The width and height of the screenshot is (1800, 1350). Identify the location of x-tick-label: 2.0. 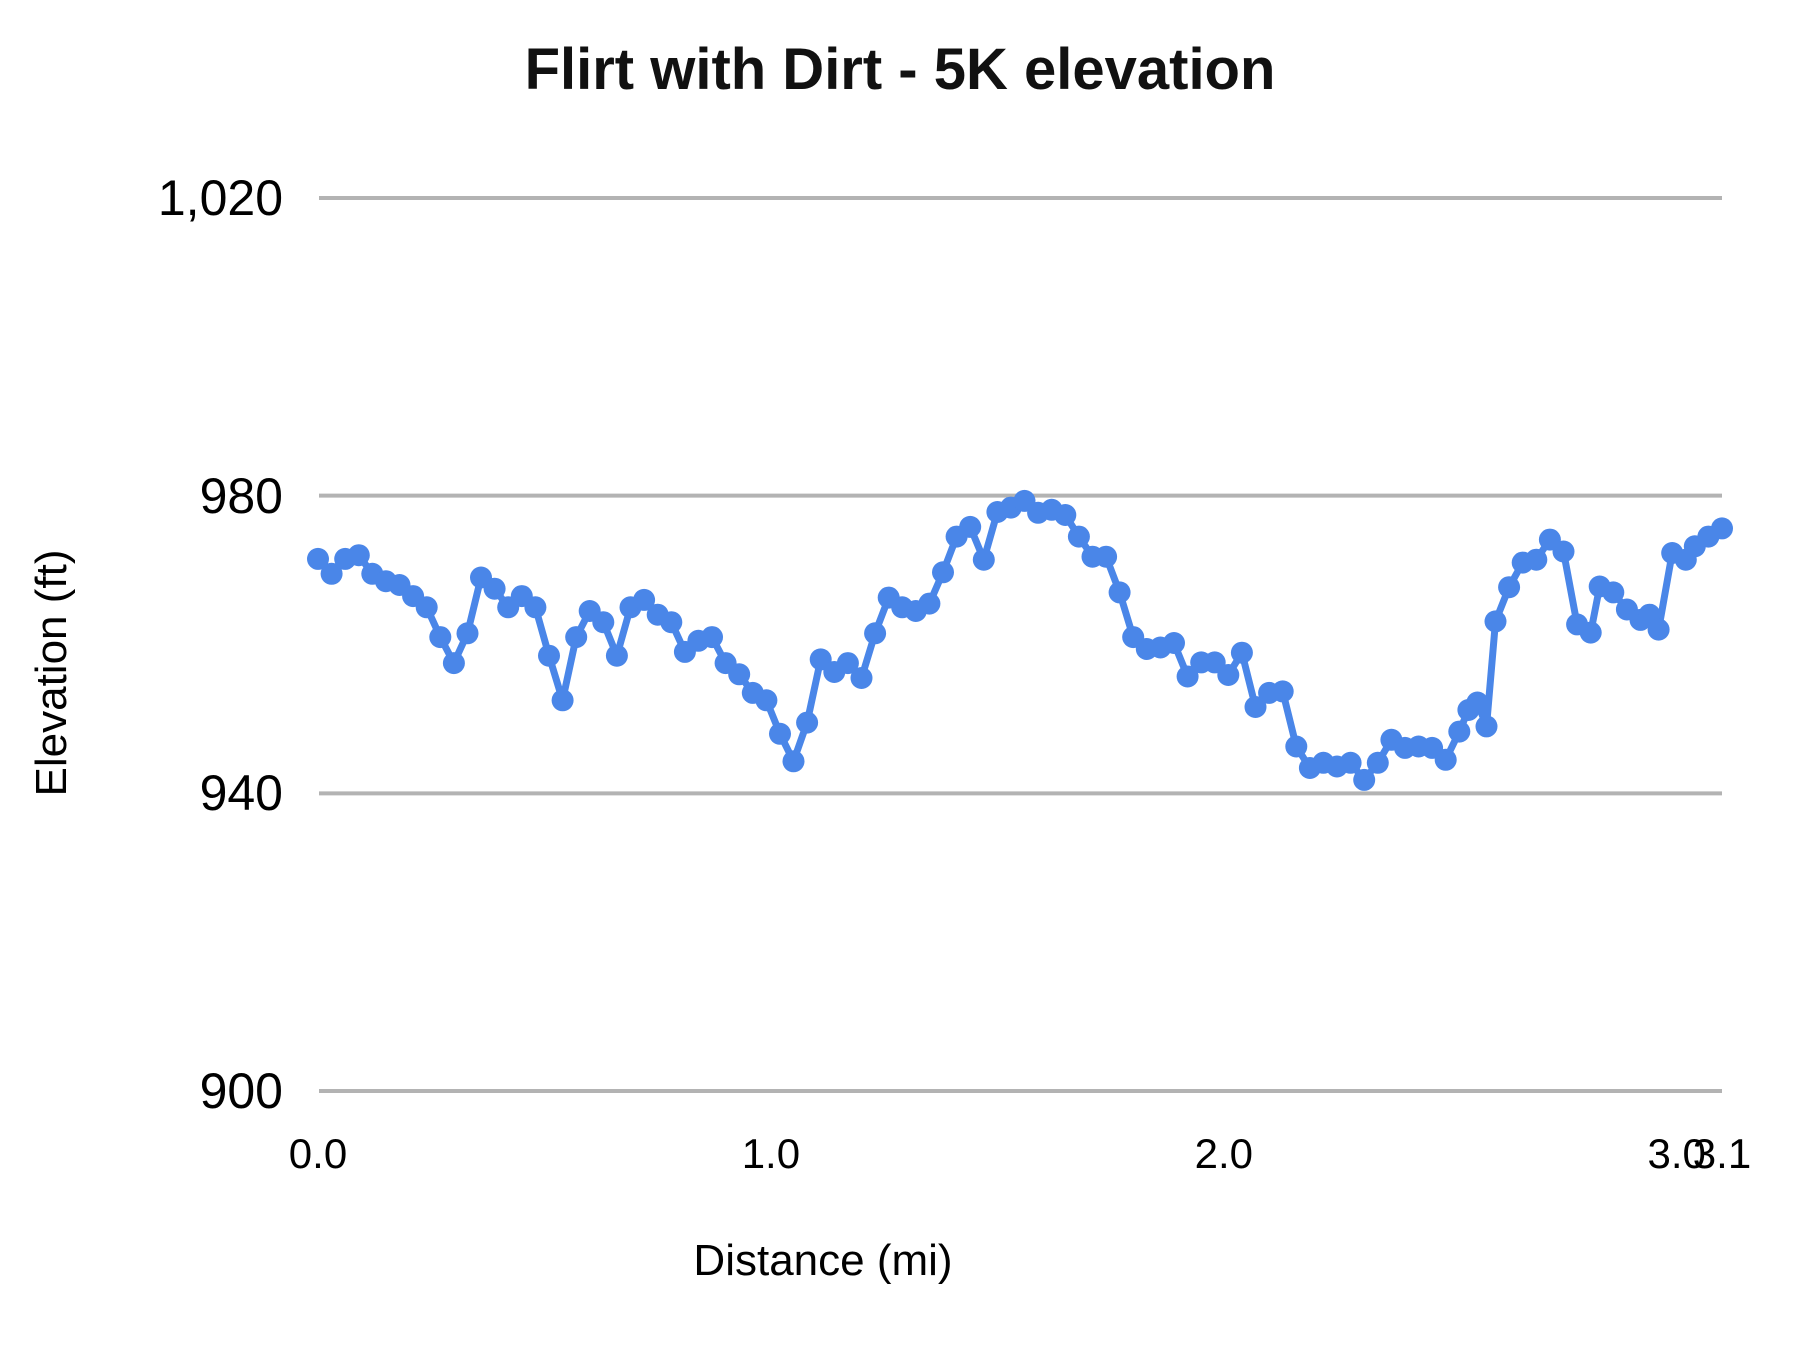
(1223, 1153).